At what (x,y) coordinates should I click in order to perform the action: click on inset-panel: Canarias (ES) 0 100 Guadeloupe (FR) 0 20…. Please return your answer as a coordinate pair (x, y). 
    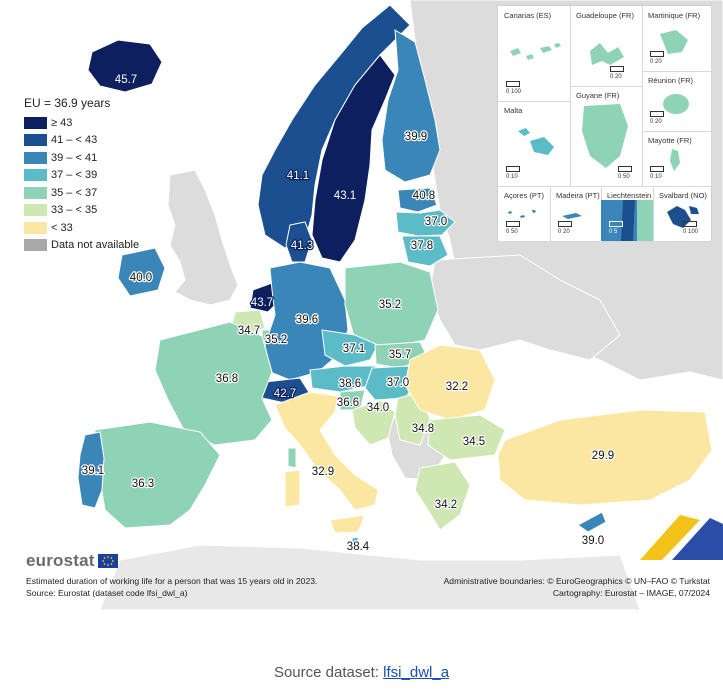
    Looking at the image, I should click on (604, 123).